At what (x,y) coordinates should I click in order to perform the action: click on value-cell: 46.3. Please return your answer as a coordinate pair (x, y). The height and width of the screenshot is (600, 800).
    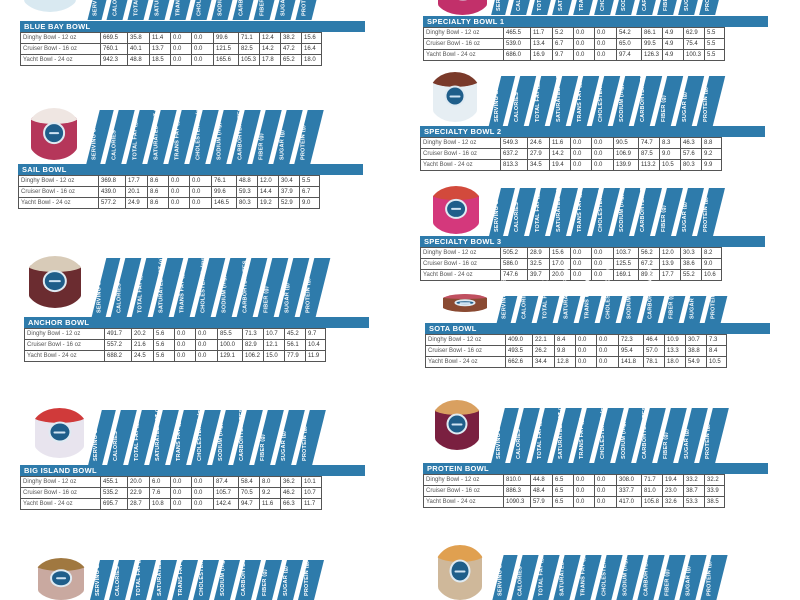
    Looking at the image, I should click on (691, 143).